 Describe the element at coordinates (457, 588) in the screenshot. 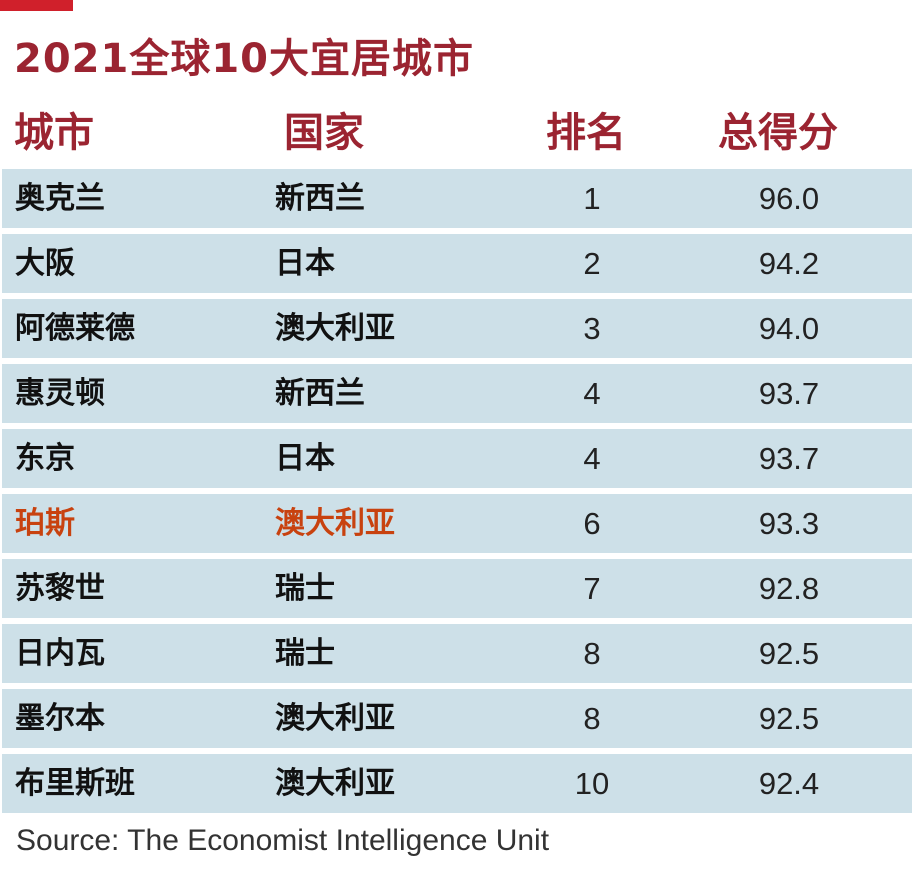

I see `table-row: 苏黎世 瑞士 7 92.8` at that location.